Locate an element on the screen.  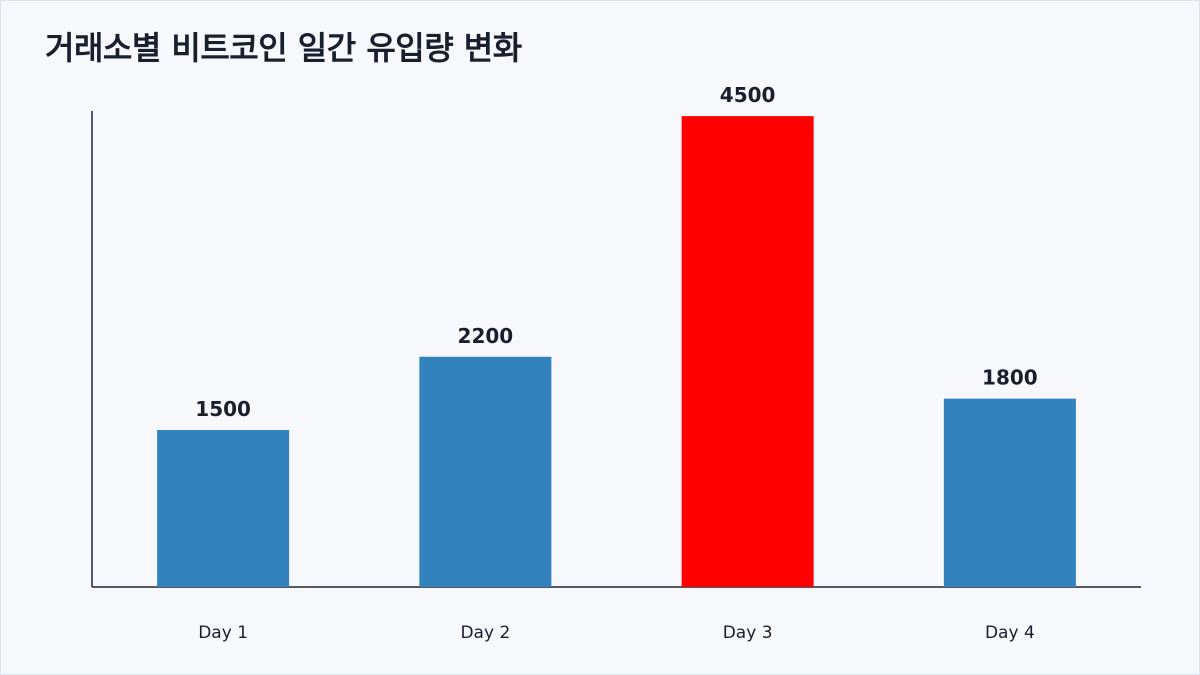
value-label-4: 1800 is located at coordinates (1010, 378).